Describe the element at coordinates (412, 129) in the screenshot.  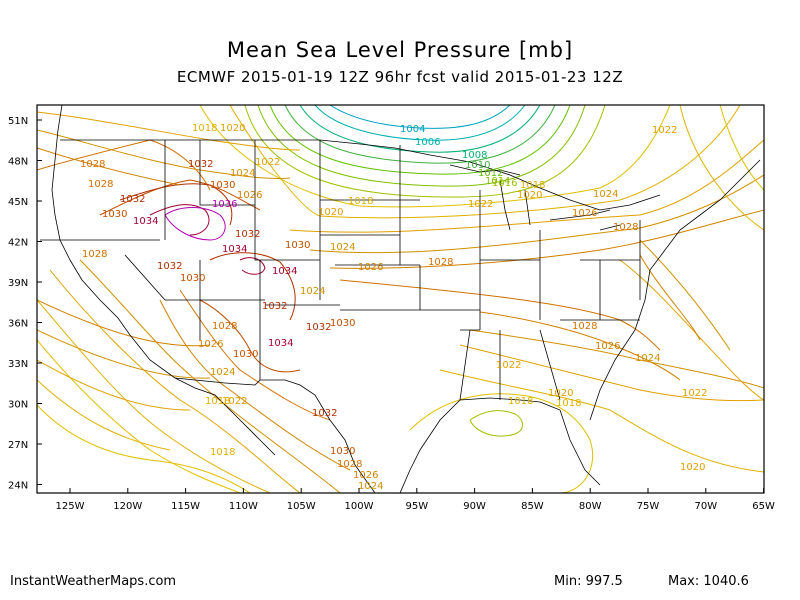
I see `contour-label: 1004` at that location.